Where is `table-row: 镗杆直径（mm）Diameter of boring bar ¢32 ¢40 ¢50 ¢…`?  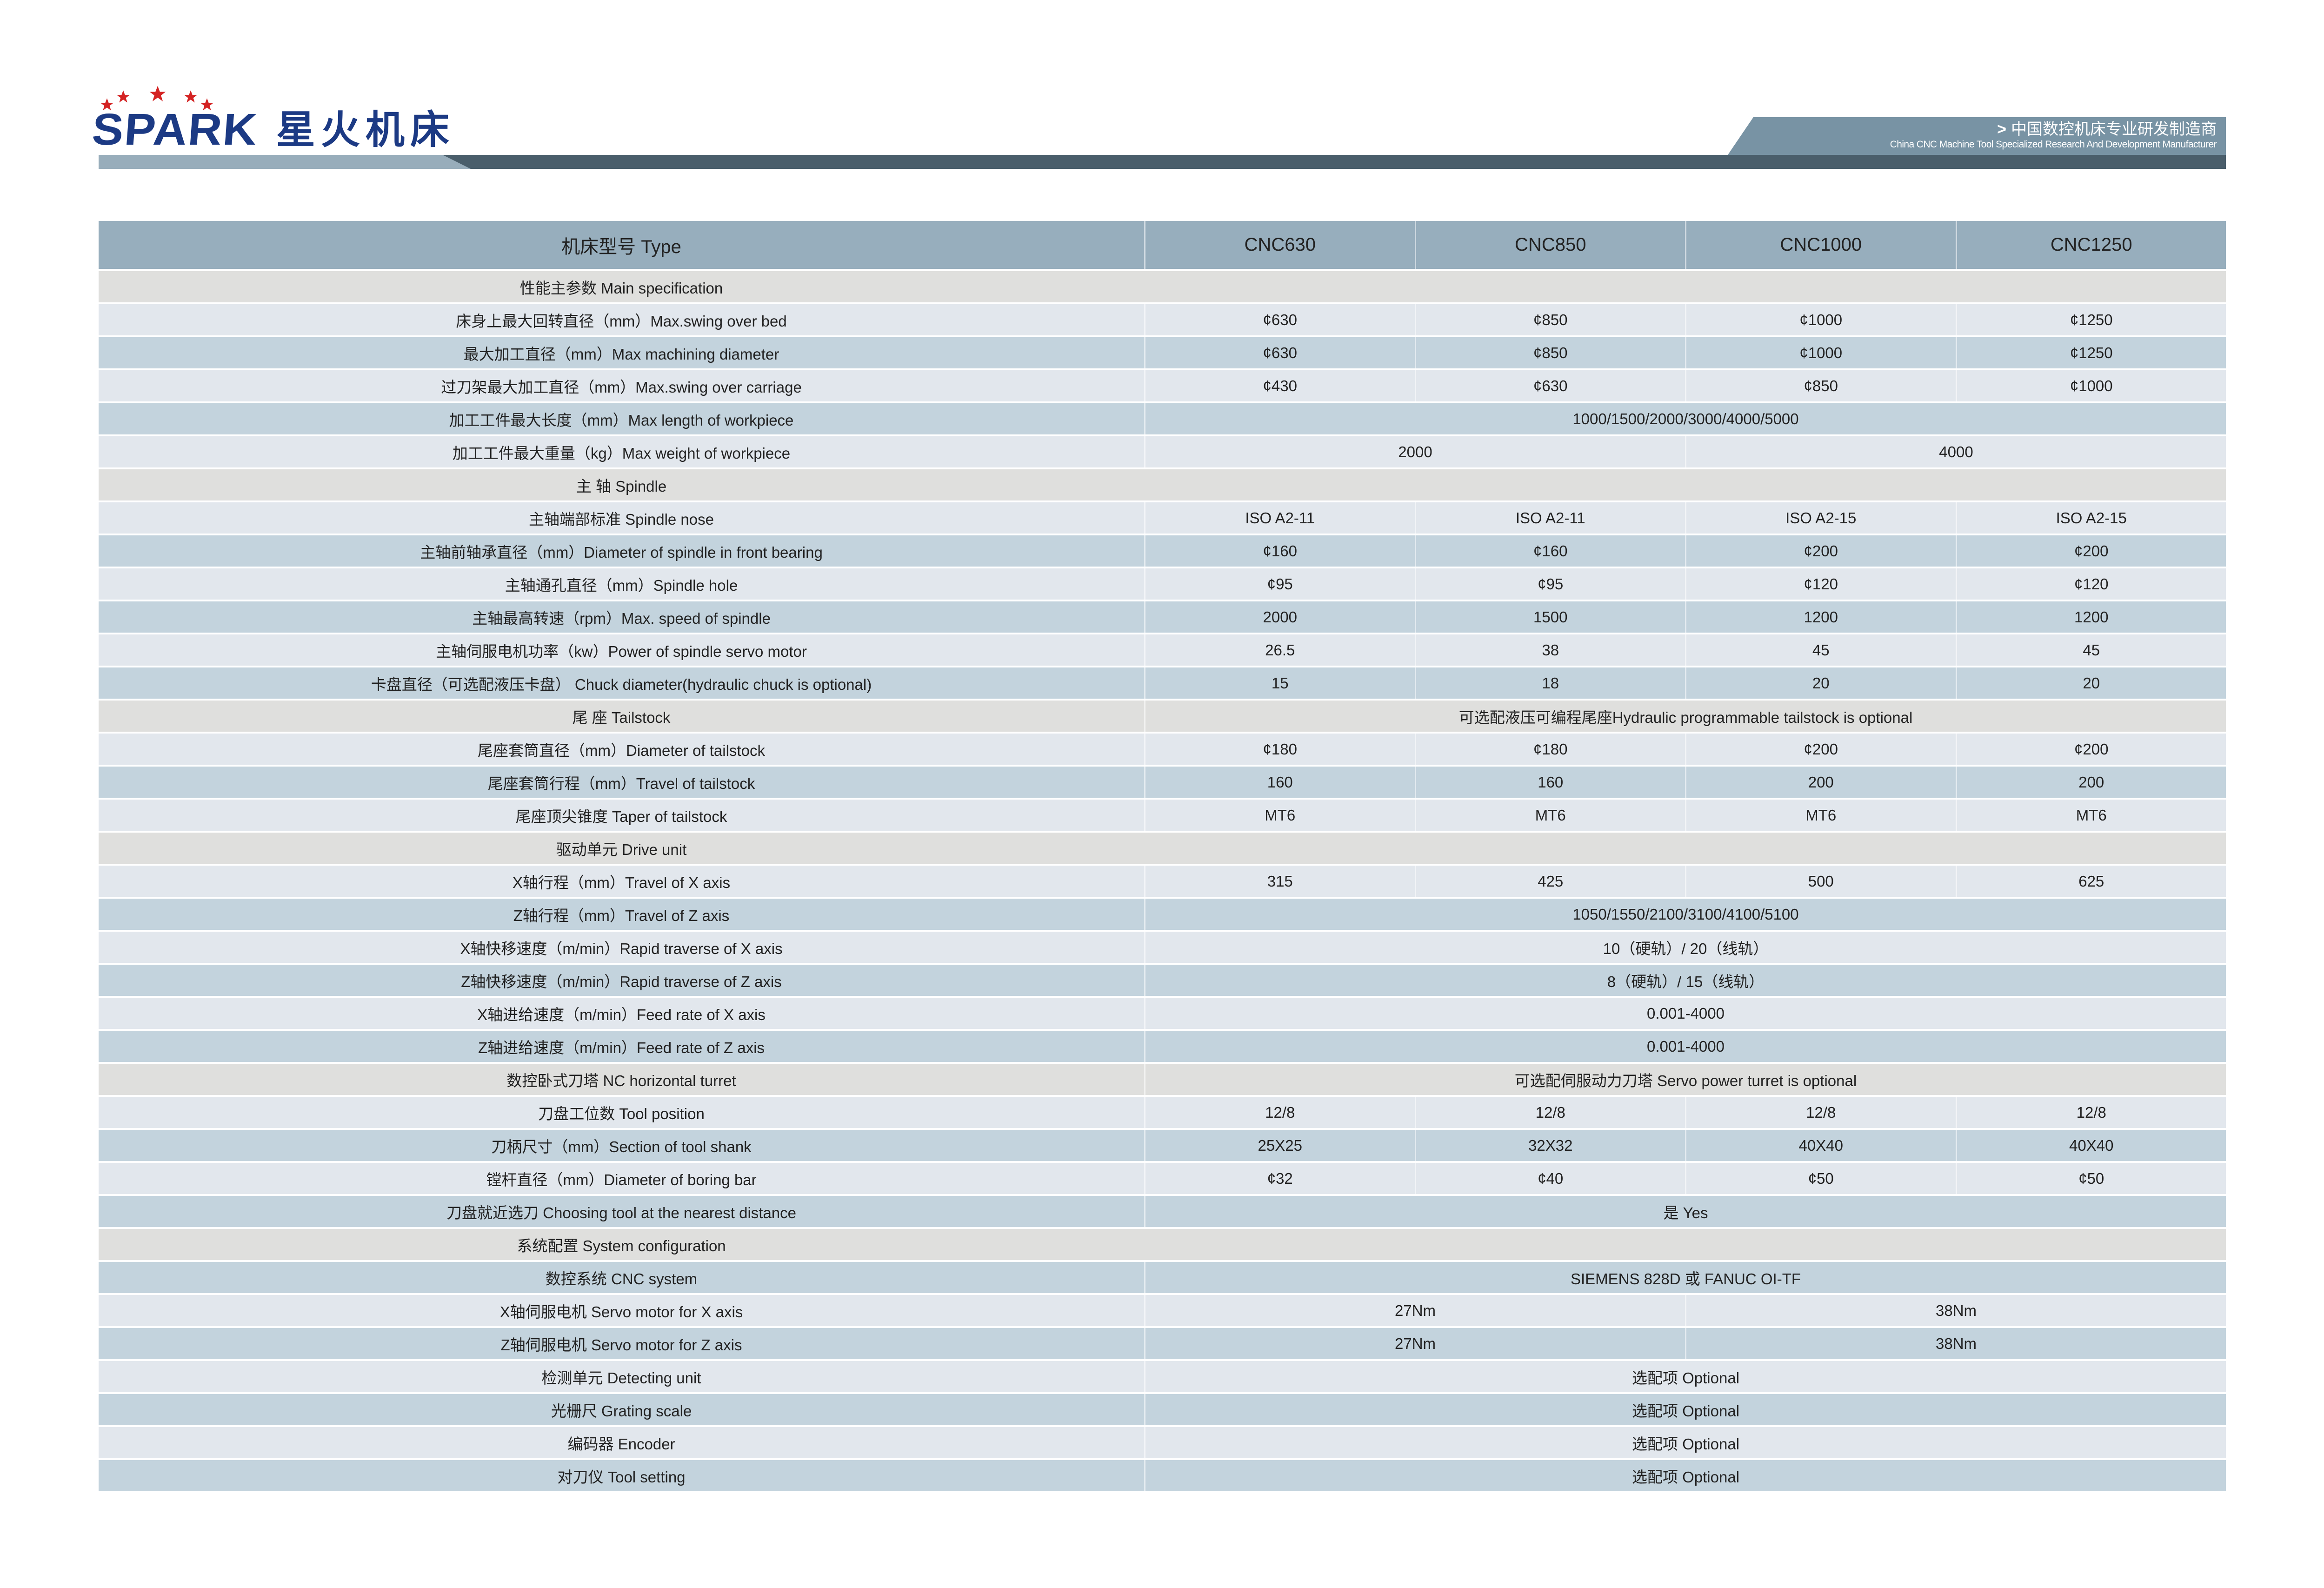
table-row: 镗杆直径（mm）Diameter of boring bar ¢32 ¢40 ¢50 ¢… is located at coordinates (1162, 1178).